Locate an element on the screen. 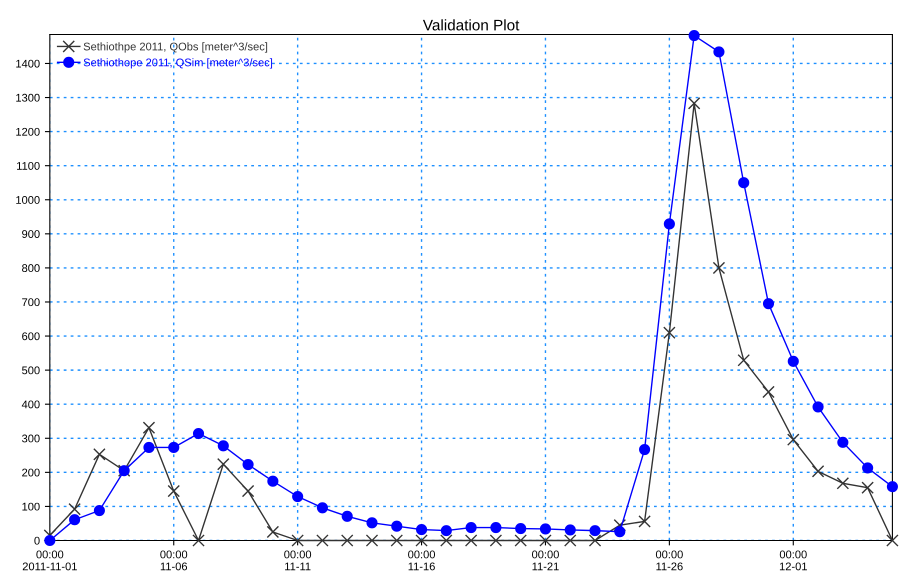  y-tick-label: 100 is located at coordinates (31, 506).